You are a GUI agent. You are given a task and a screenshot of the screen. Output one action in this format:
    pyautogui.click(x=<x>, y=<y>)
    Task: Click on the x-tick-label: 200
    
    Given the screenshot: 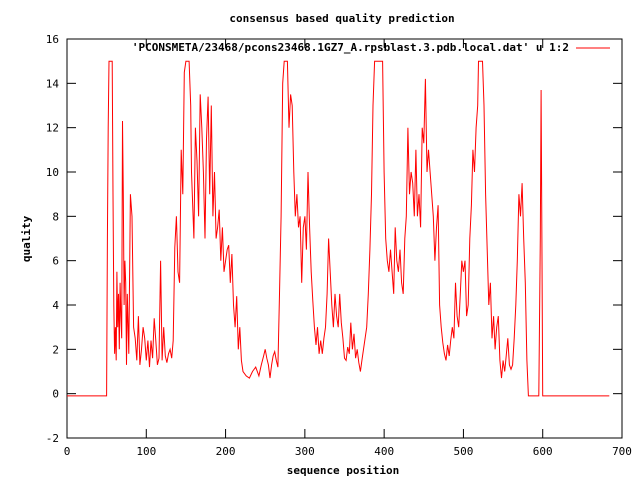 What is the action you would take?
    pyautogui.click(x=226, y=451)
    